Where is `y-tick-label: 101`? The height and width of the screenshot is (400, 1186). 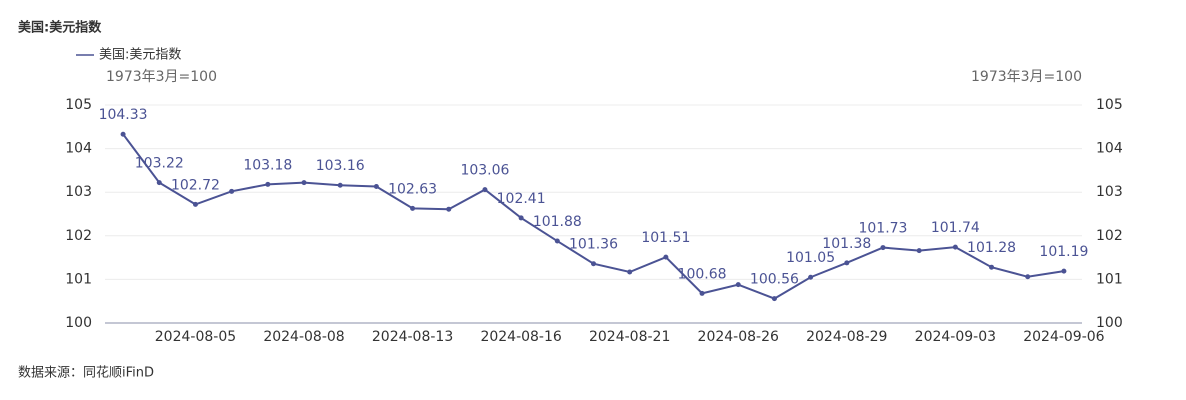 y-tick-label: 101 is located at coordinates (78, 279).